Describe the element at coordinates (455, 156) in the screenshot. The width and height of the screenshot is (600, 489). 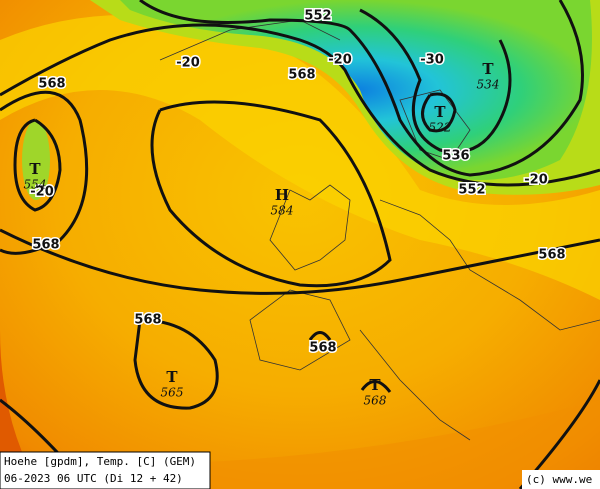
I see `contour-label: 536` at that location.